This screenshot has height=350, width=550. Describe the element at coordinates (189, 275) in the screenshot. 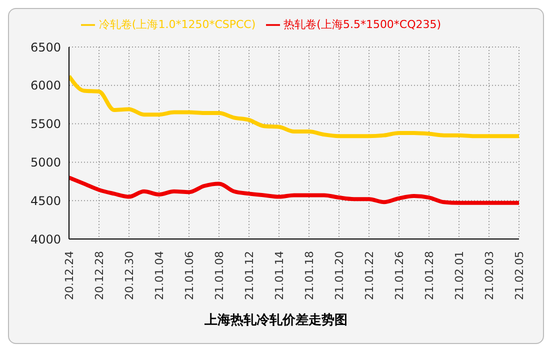

I see `x-tick-label: 21.01.06` at that location.